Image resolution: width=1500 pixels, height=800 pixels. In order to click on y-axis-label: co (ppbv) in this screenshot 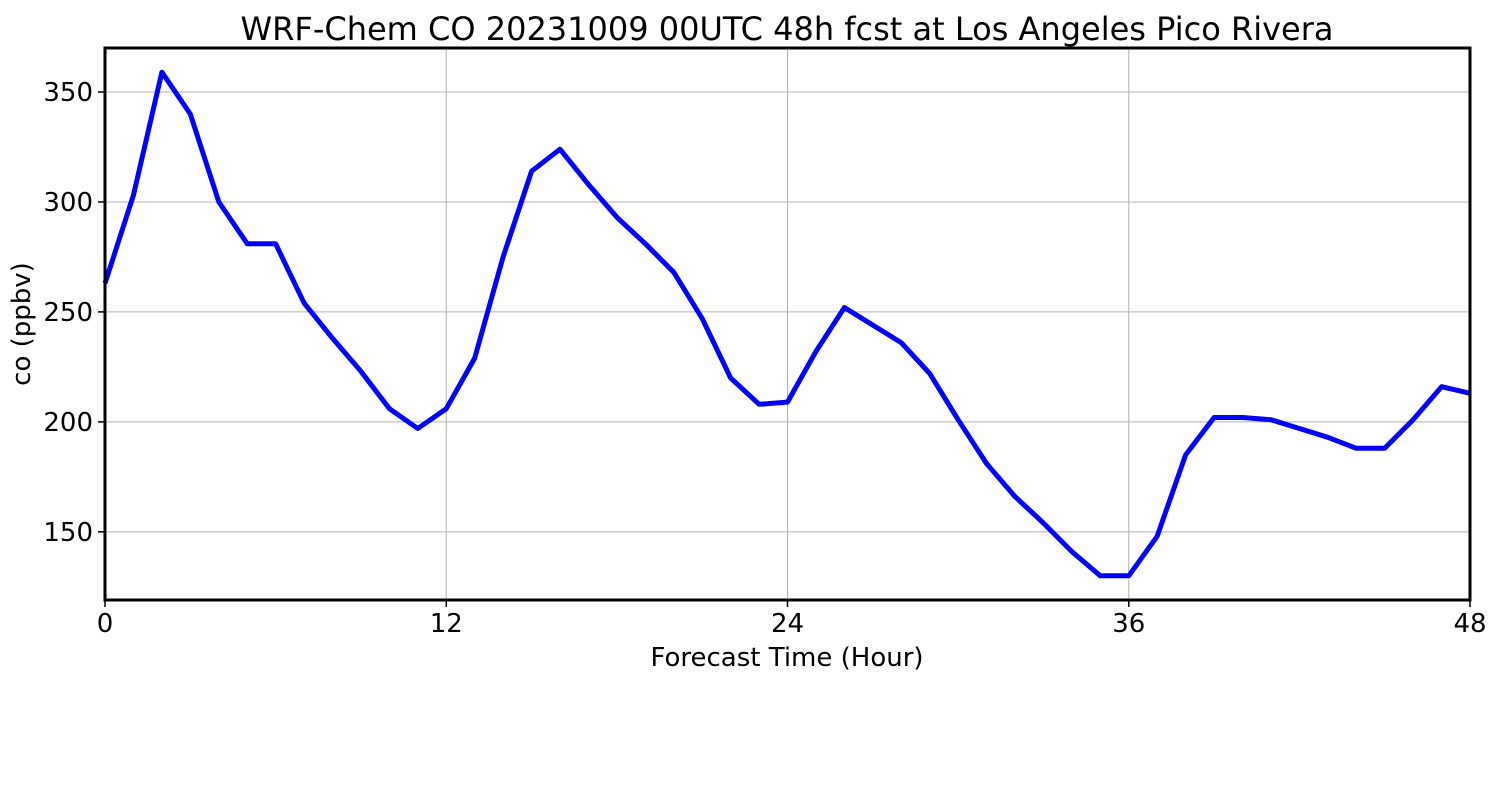, I will do `click(22, 324)`.